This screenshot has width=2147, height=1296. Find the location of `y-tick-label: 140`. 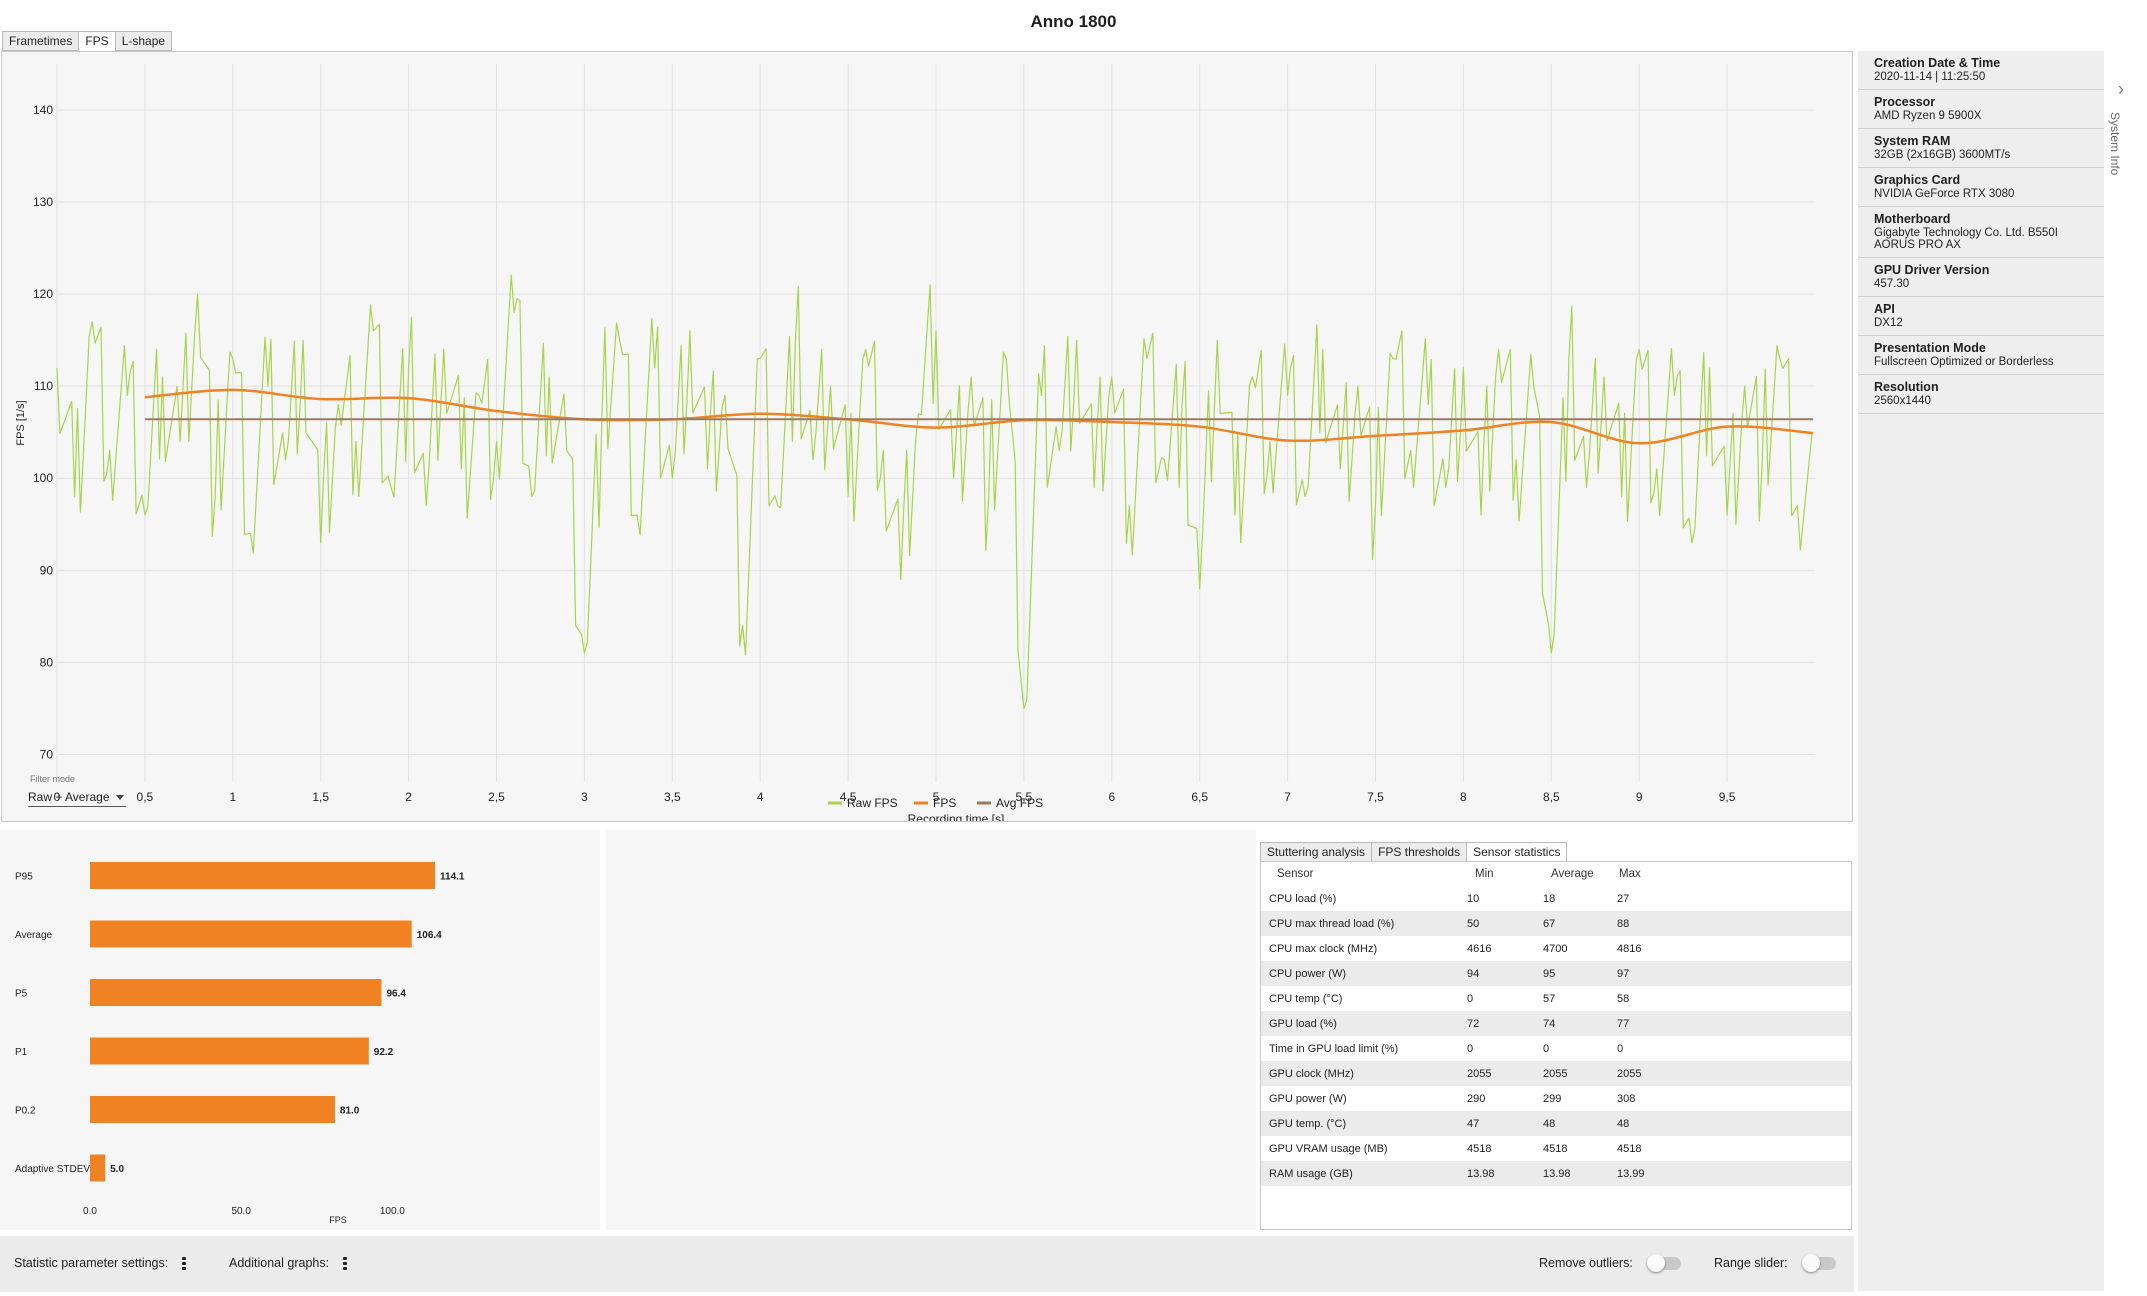

y-tick-label: 140 is located at coordinates (43, 110).